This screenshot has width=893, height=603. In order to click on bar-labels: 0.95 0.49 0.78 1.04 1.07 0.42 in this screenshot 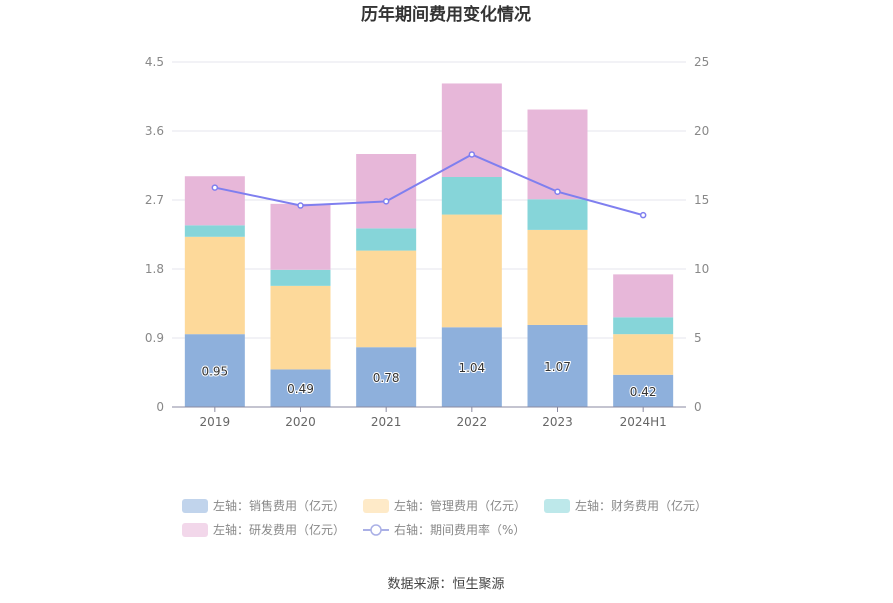, I will do `click(428, 379)`.